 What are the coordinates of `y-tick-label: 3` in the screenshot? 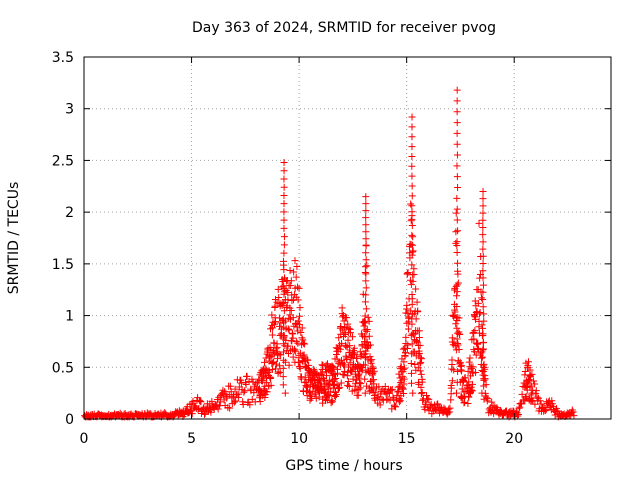 It's located at (69, 110).